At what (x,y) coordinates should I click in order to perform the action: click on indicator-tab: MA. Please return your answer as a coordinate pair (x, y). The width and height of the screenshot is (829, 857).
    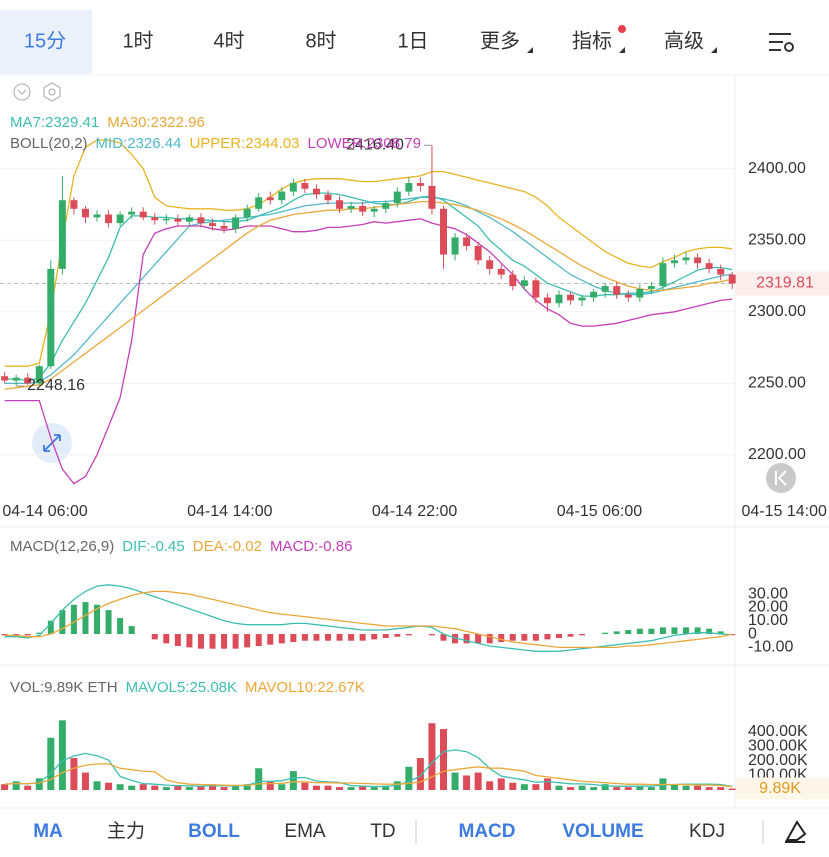
    Looking at the image, I should click on (48, 831).